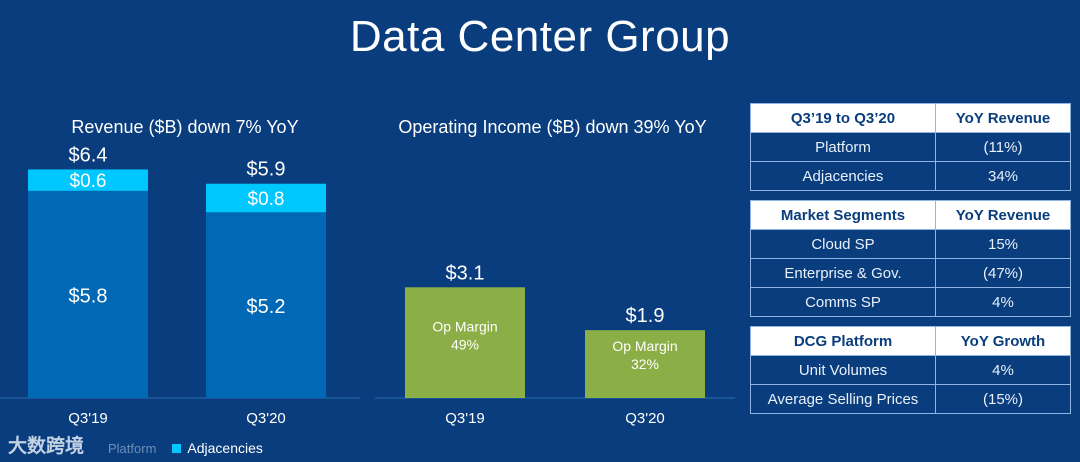 The image size is (1080, 462). Describe the element at coordinates (645, 316) in the screenshot. I see `op-income-value-label: $1.9` at that location.